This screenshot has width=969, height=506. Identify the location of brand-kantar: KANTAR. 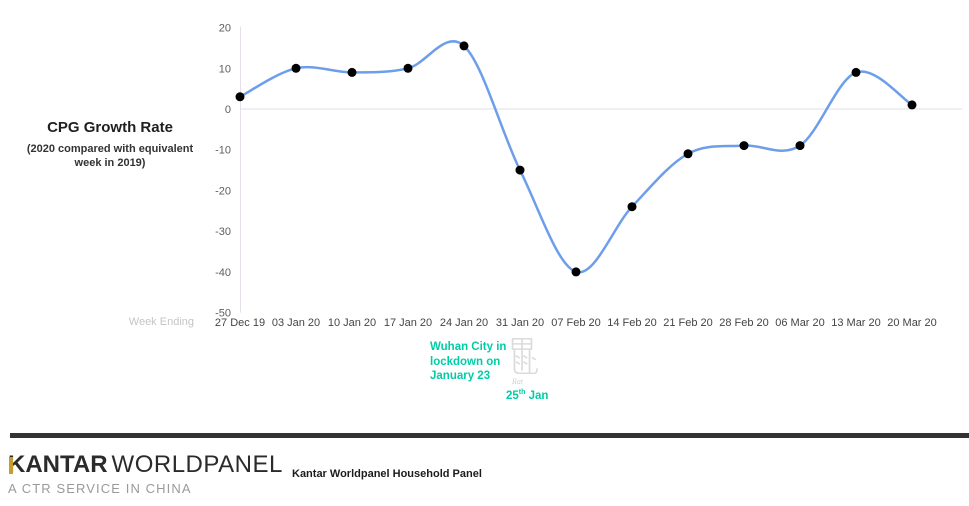
(58, 464).